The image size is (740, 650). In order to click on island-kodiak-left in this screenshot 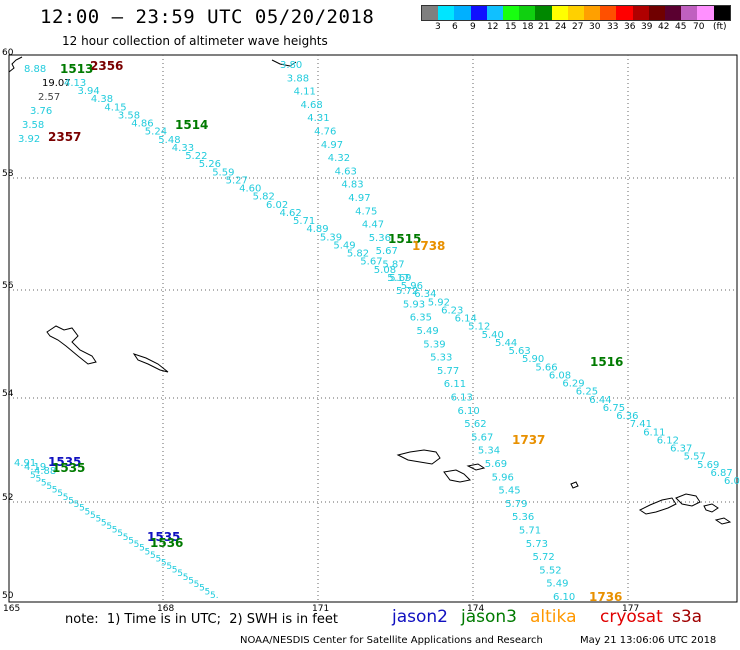, I will do `click(71, 345)`.